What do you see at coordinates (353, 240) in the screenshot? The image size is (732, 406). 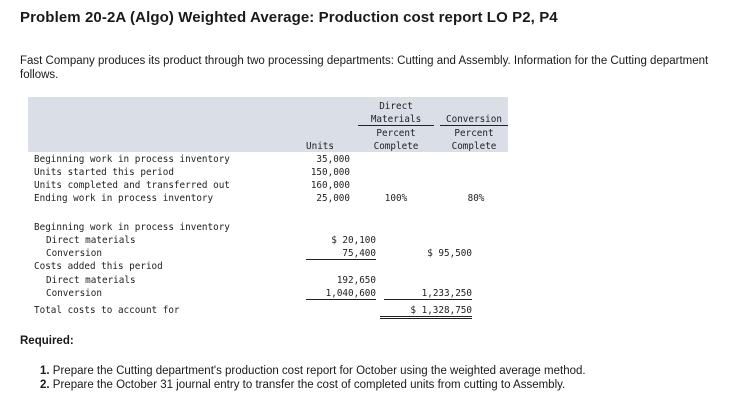 I see `row-amount: $ 20,100` at bounding box center [353, 240].